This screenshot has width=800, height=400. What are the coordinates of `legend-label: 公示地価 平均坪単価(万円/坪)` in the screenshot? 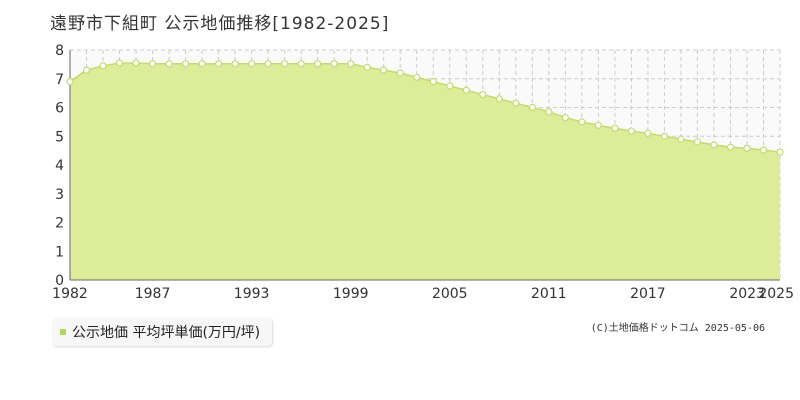 It's located at (166, 333).